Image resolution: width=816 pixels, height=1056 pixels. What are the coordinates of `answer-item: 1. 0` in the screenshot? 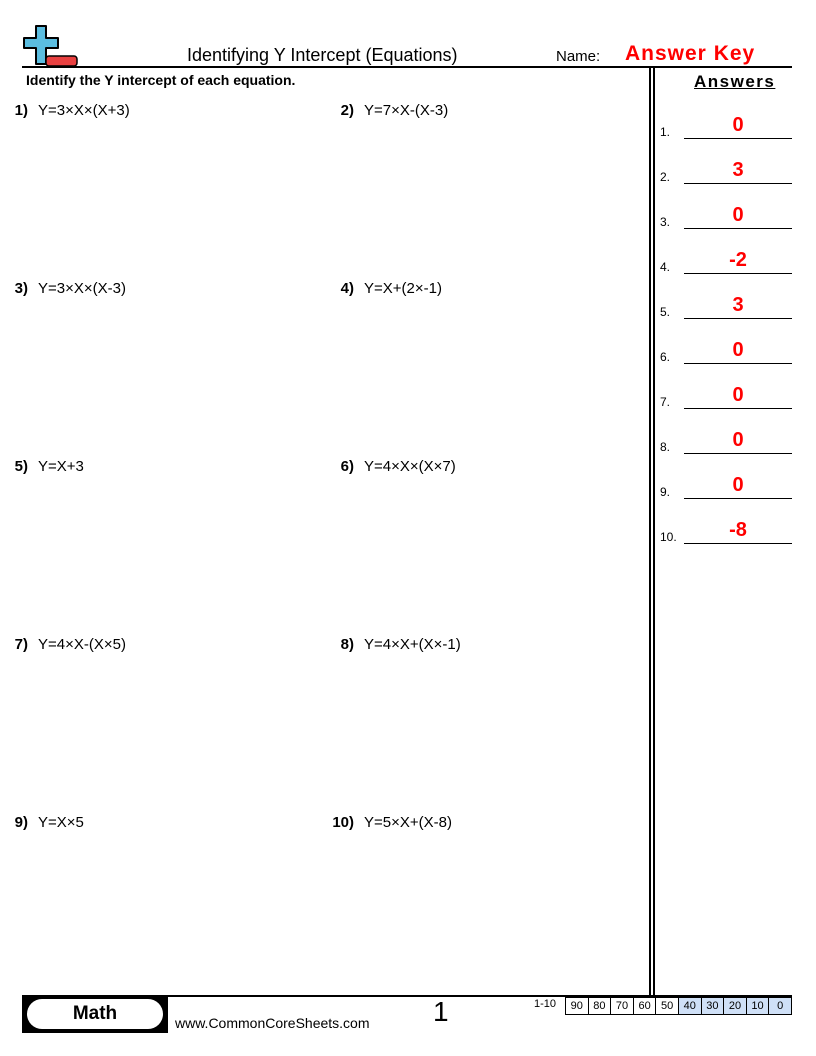 It's located at (726, 126).